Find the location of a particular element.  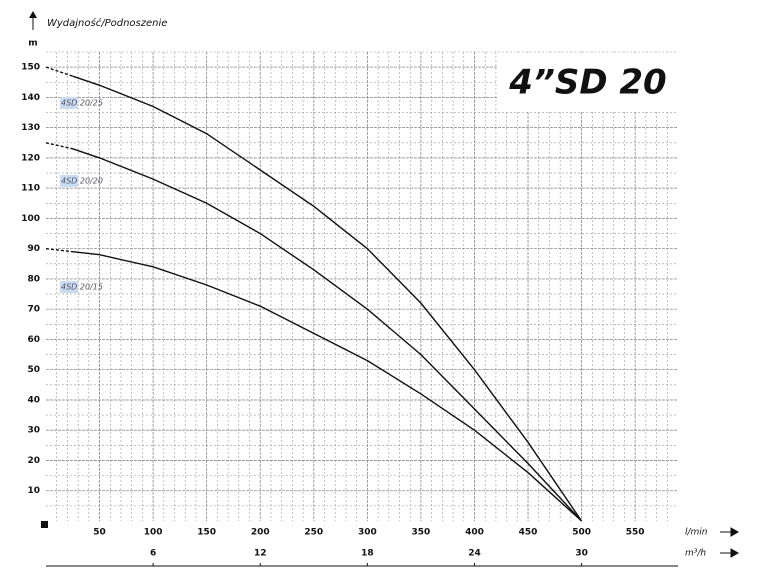

chart-title: 4”SD 20 is located at coordinates (587, 83).